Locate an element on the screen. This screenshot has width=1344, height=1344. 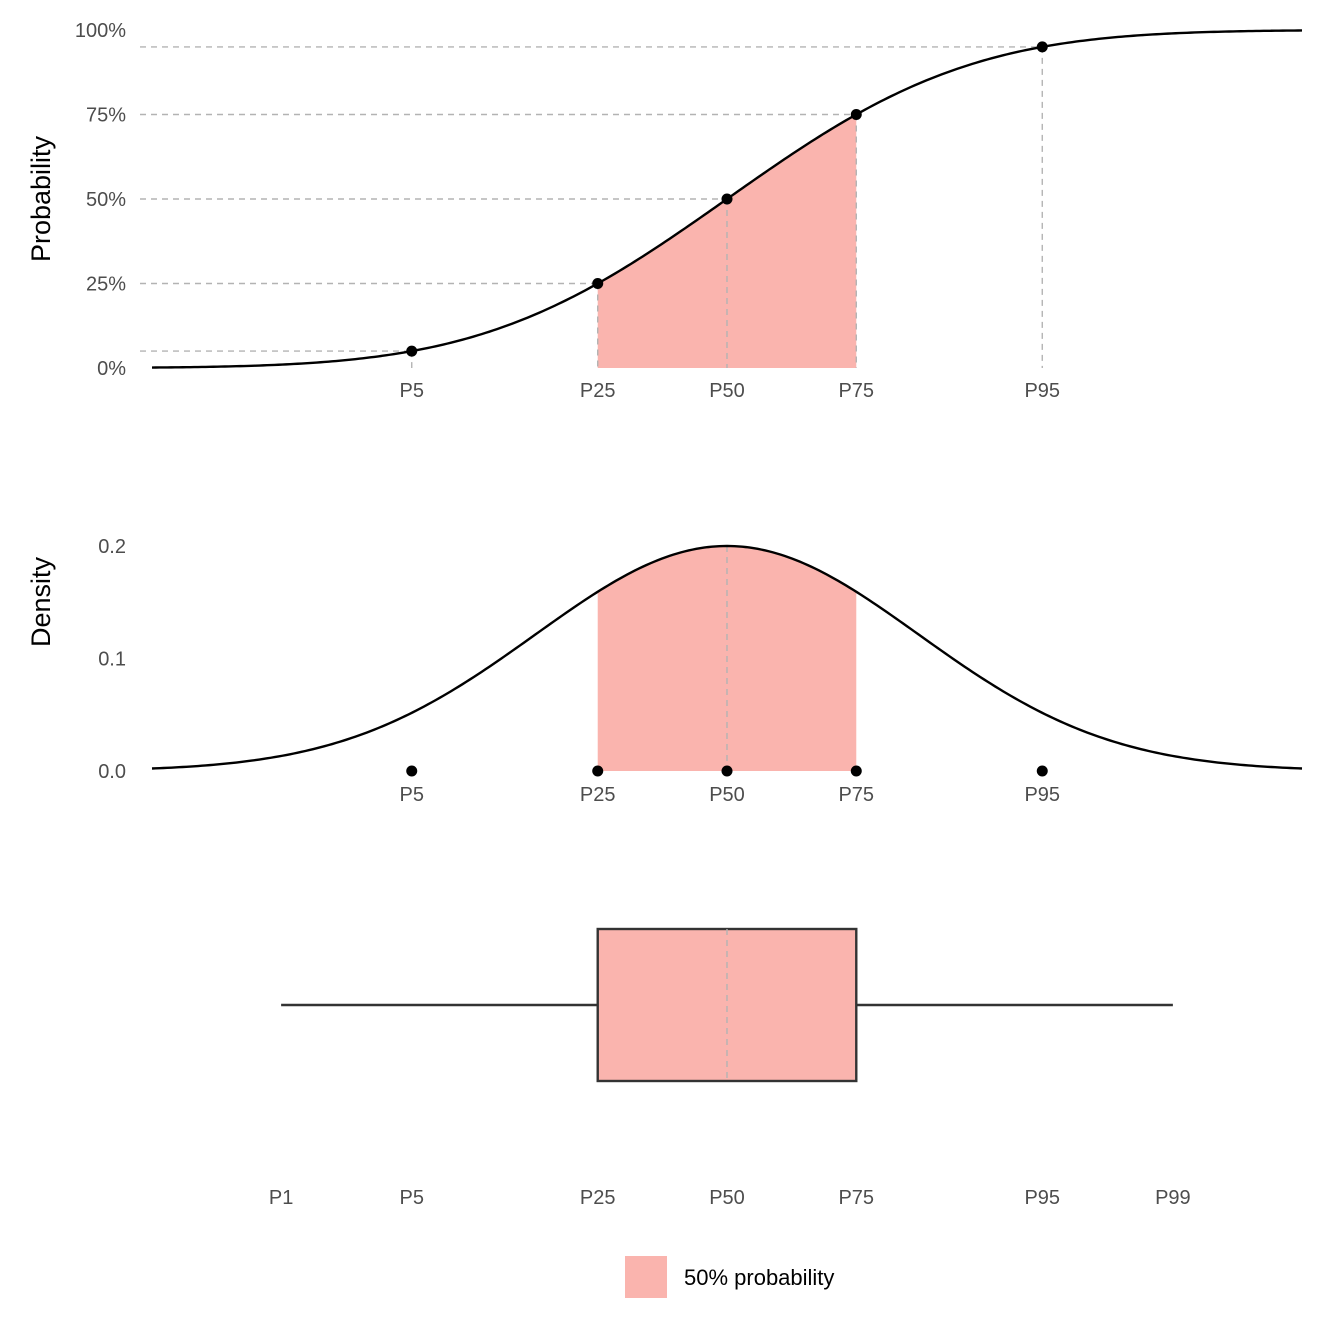
cdf-x-tick-label: P95 is located at coordinates (1042, 391).